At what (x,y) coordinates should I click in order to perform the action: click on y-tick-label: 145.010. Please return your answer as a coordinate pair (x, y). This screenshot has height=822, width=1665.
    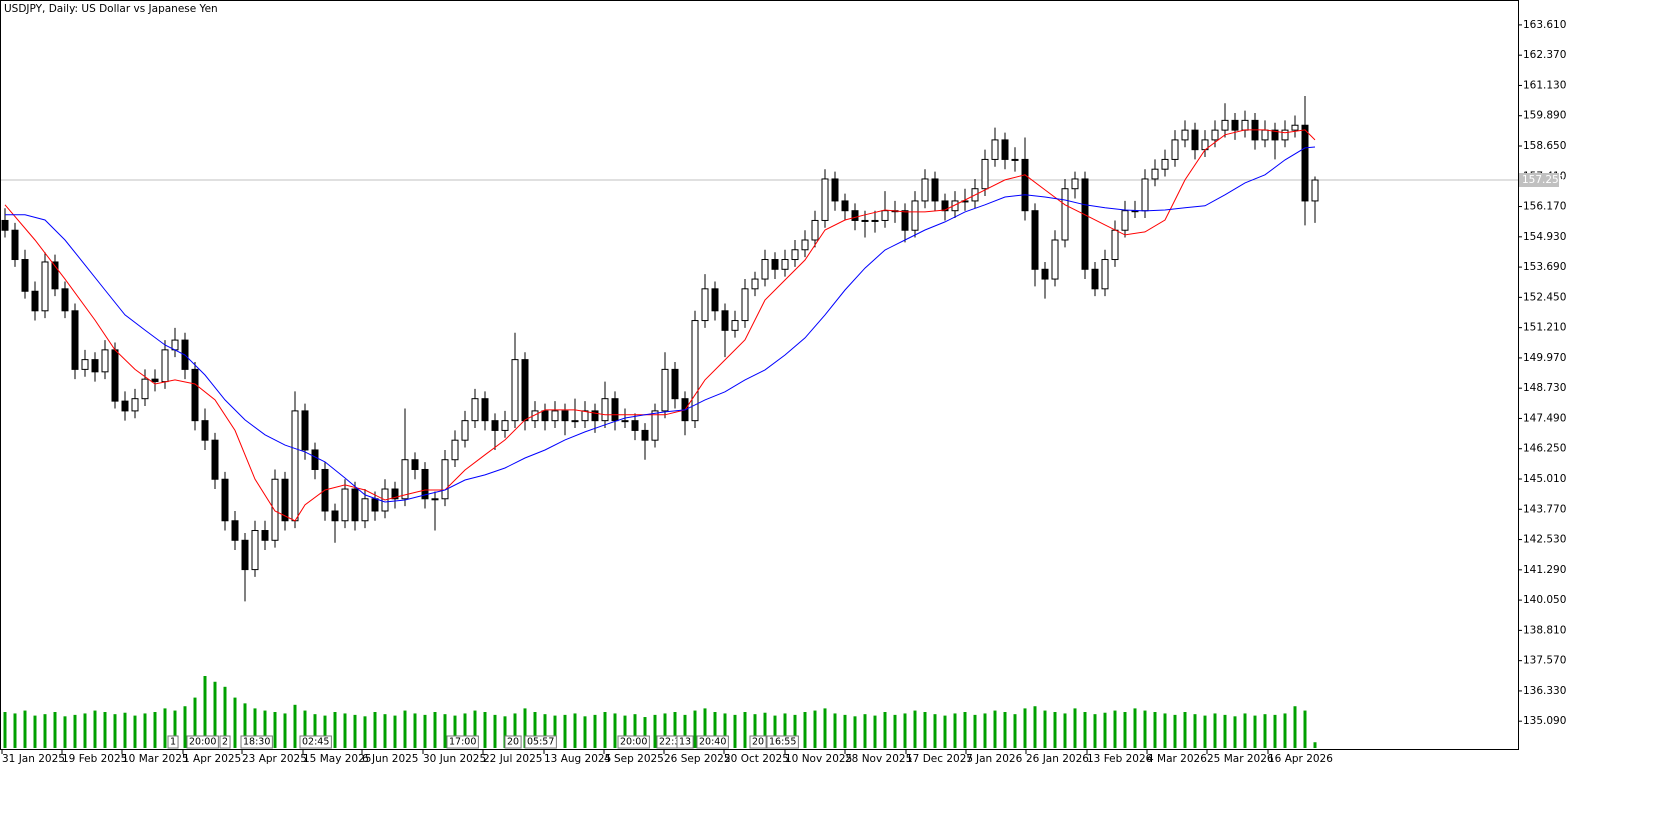
    Looking at the image, I should click on (1544, 479).